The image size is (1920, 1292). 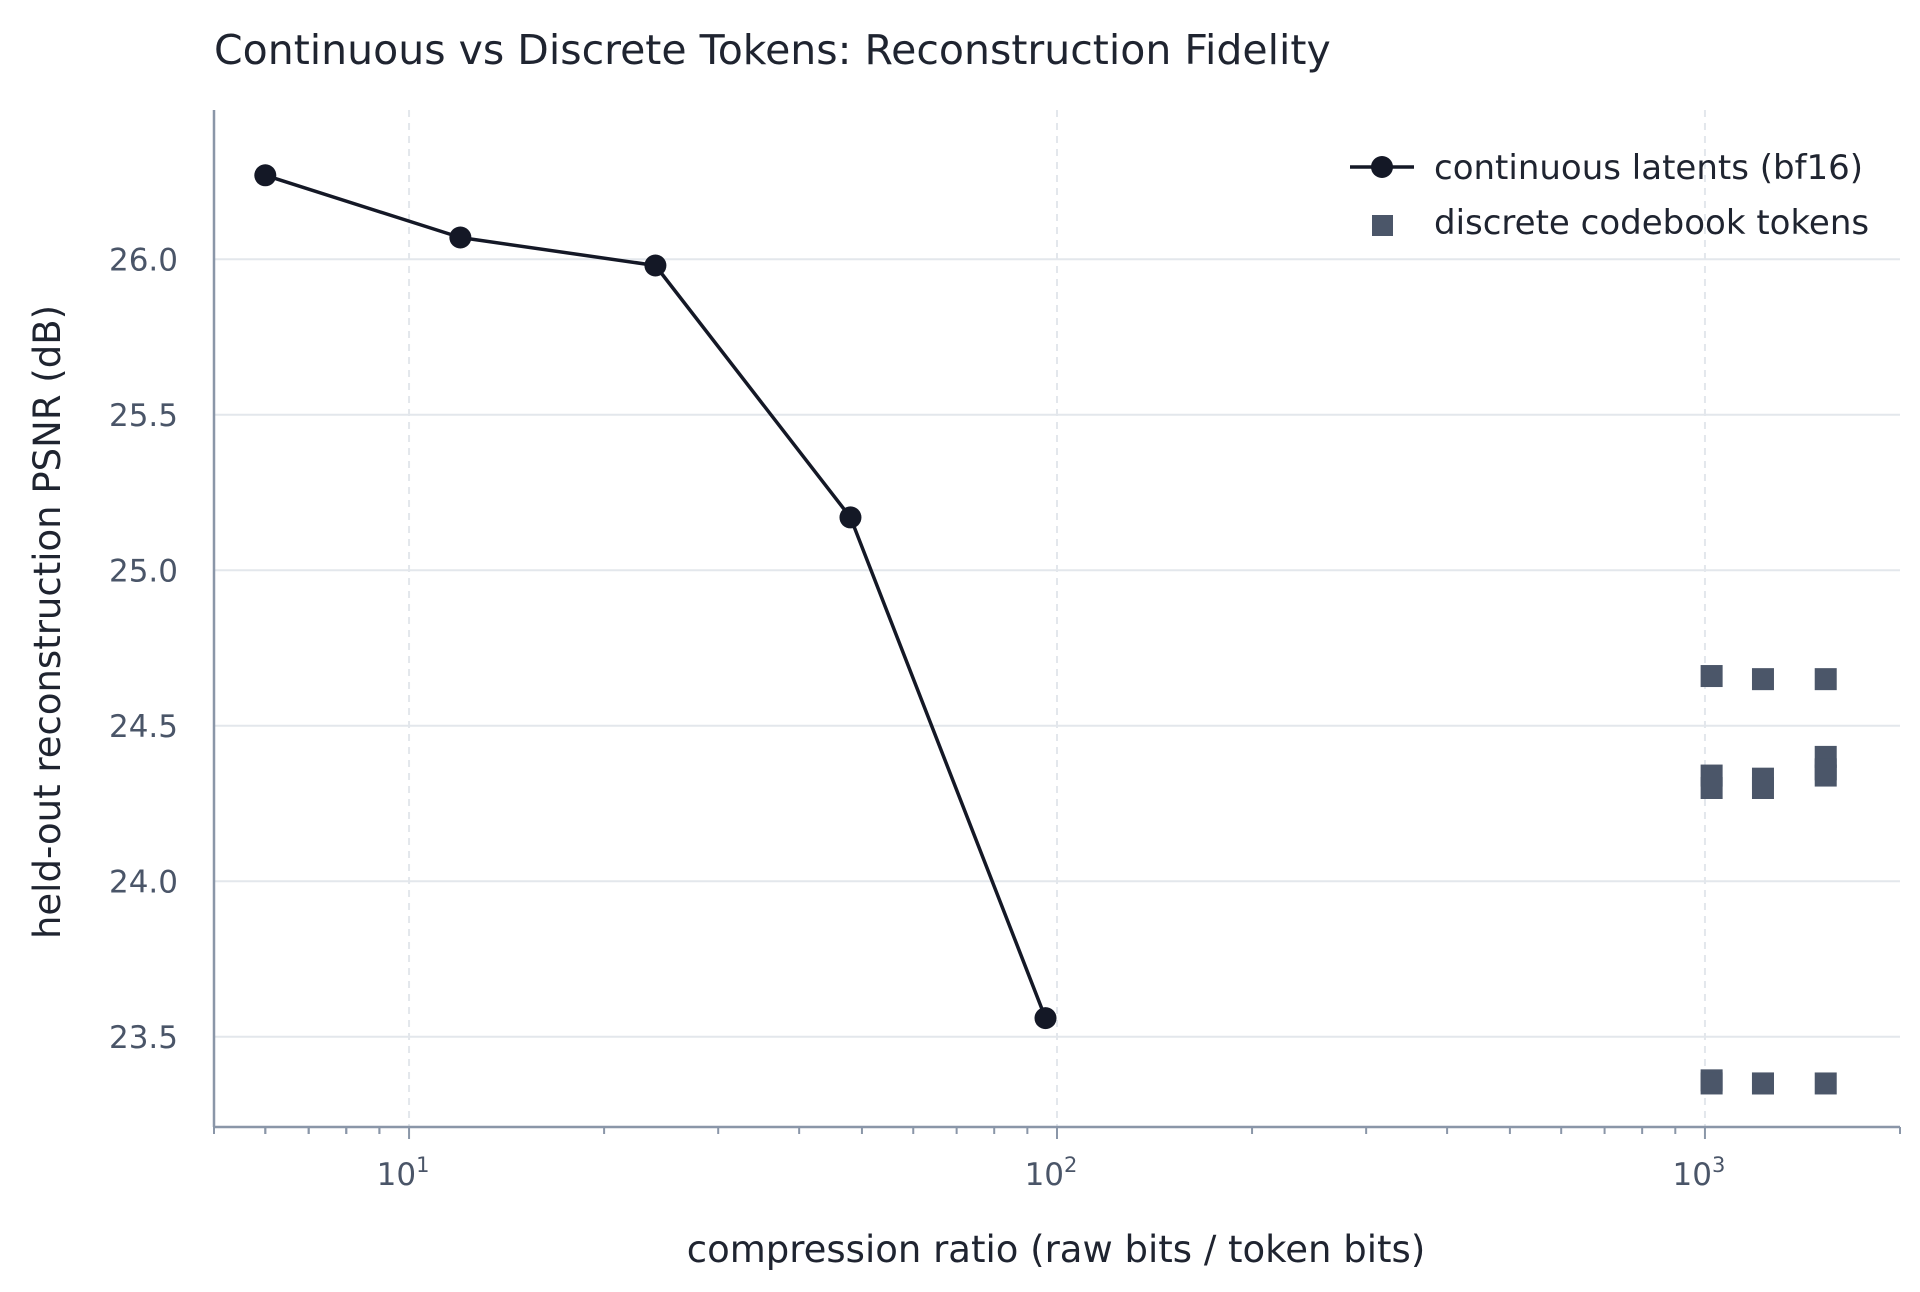 I want to click on y-tick-label: 23.5, so click(x=143, y=1038).